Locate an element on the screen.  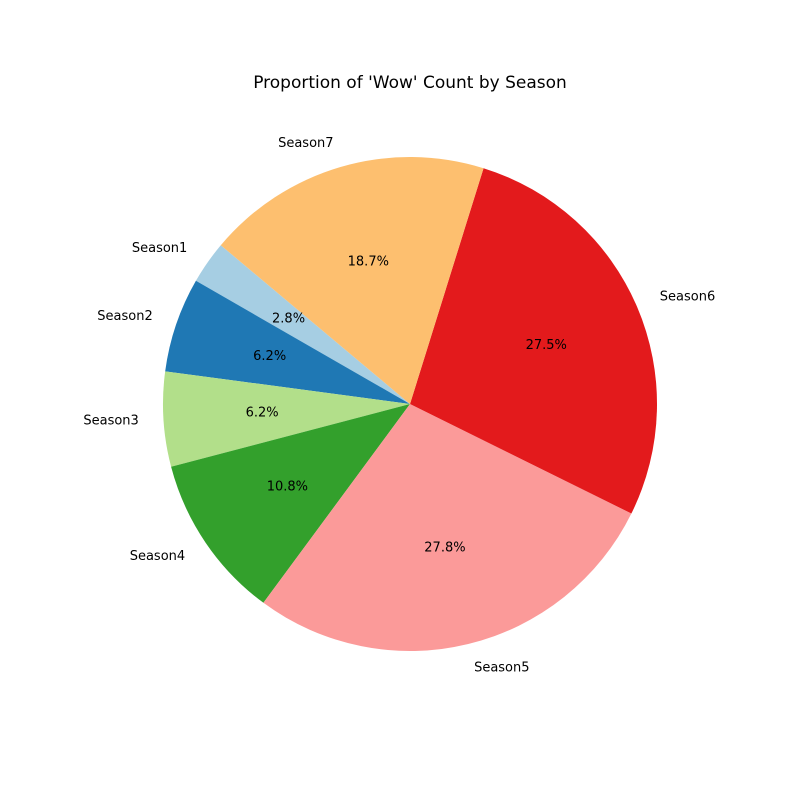
pie-slice-season4 is located at coordinates (290, 503).